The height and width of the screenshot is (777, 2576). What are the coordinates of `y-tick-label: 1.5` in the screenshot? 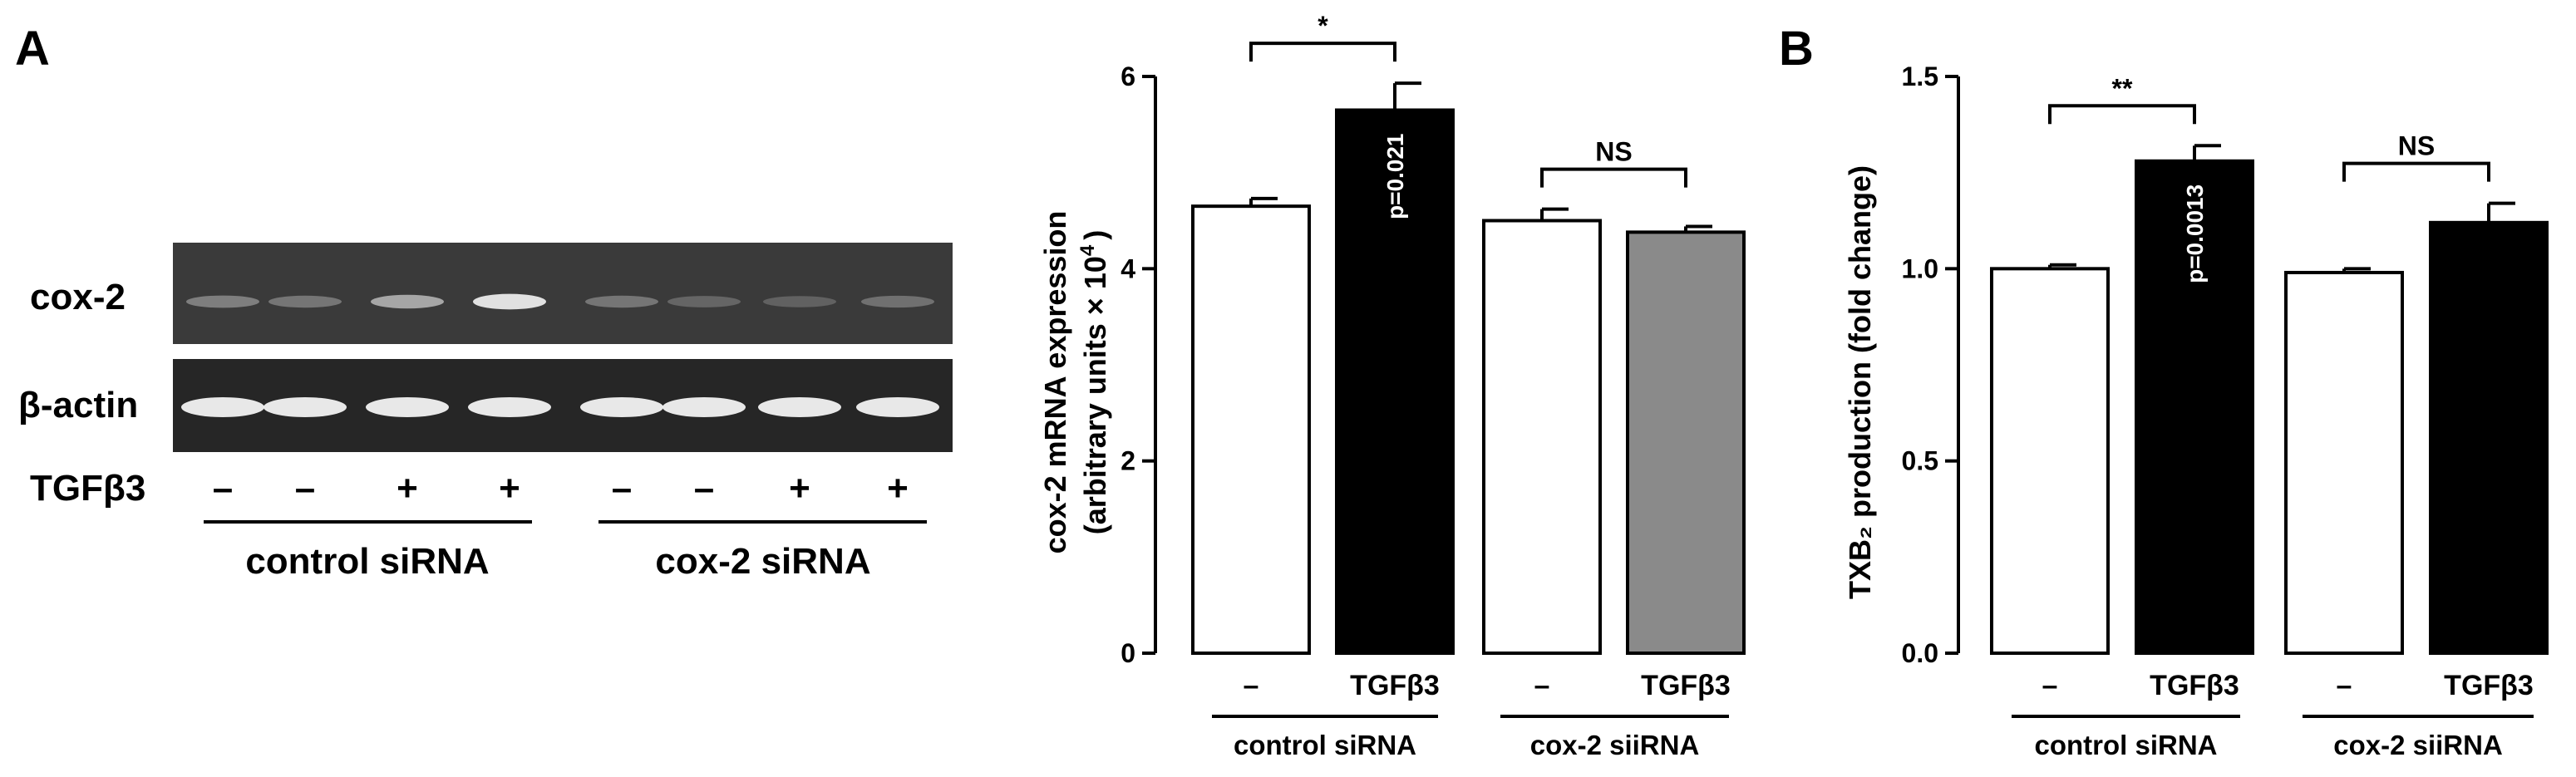 It's located at (1920, 76).